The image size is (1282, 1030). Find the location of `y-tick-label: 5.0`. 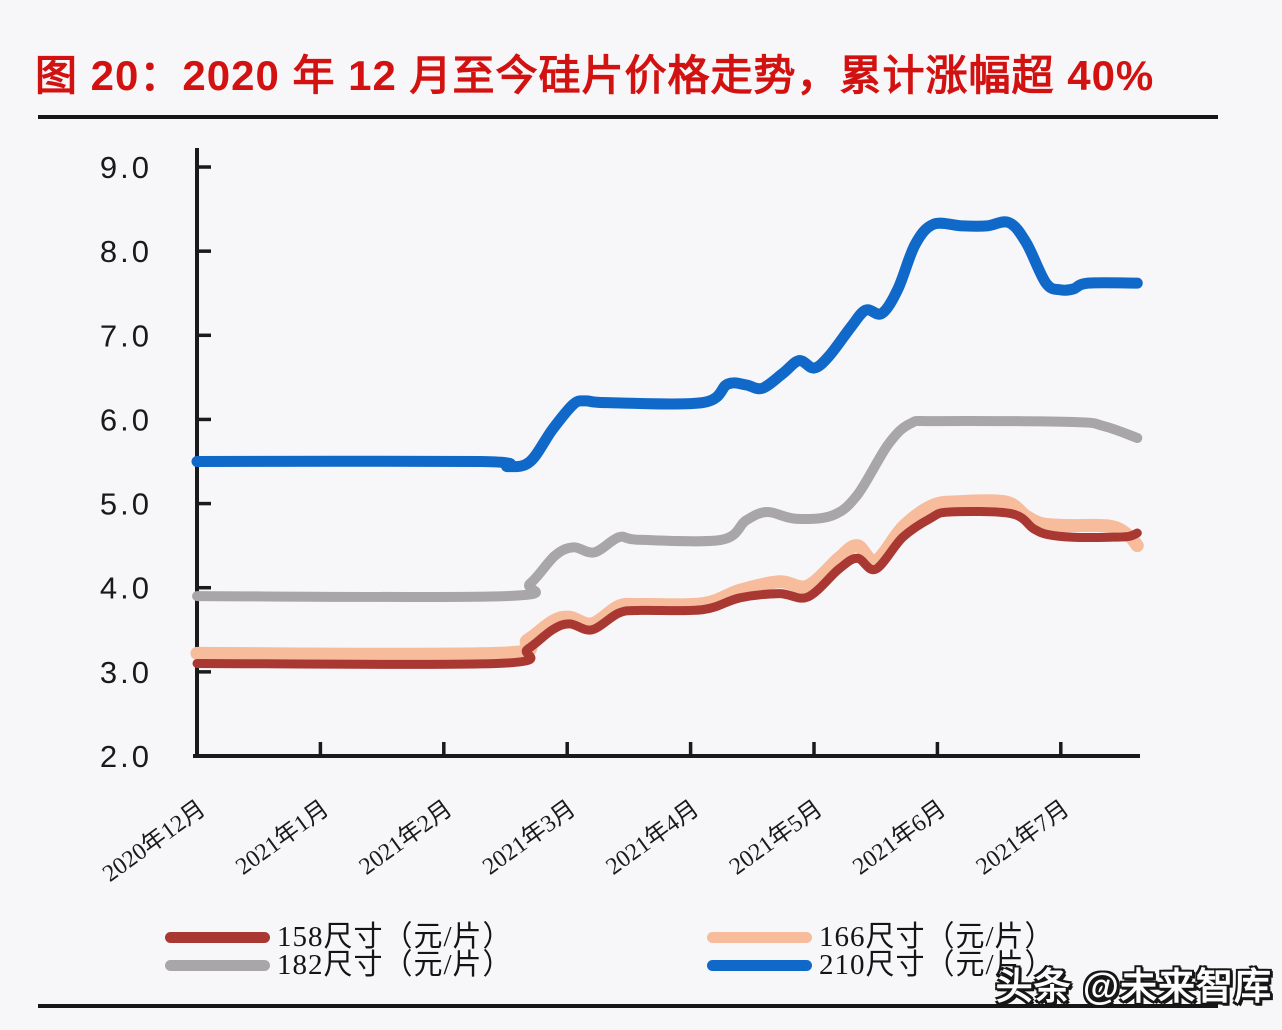

y-tick-label: 5.0 is located at coordinates (126, 504).